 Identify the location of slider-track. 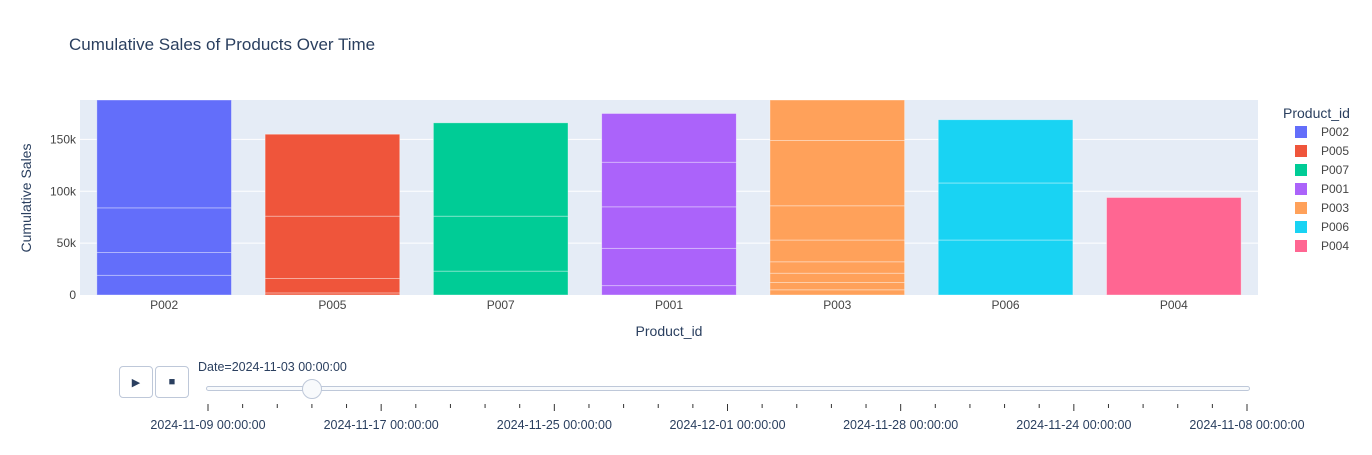
(728, 388).